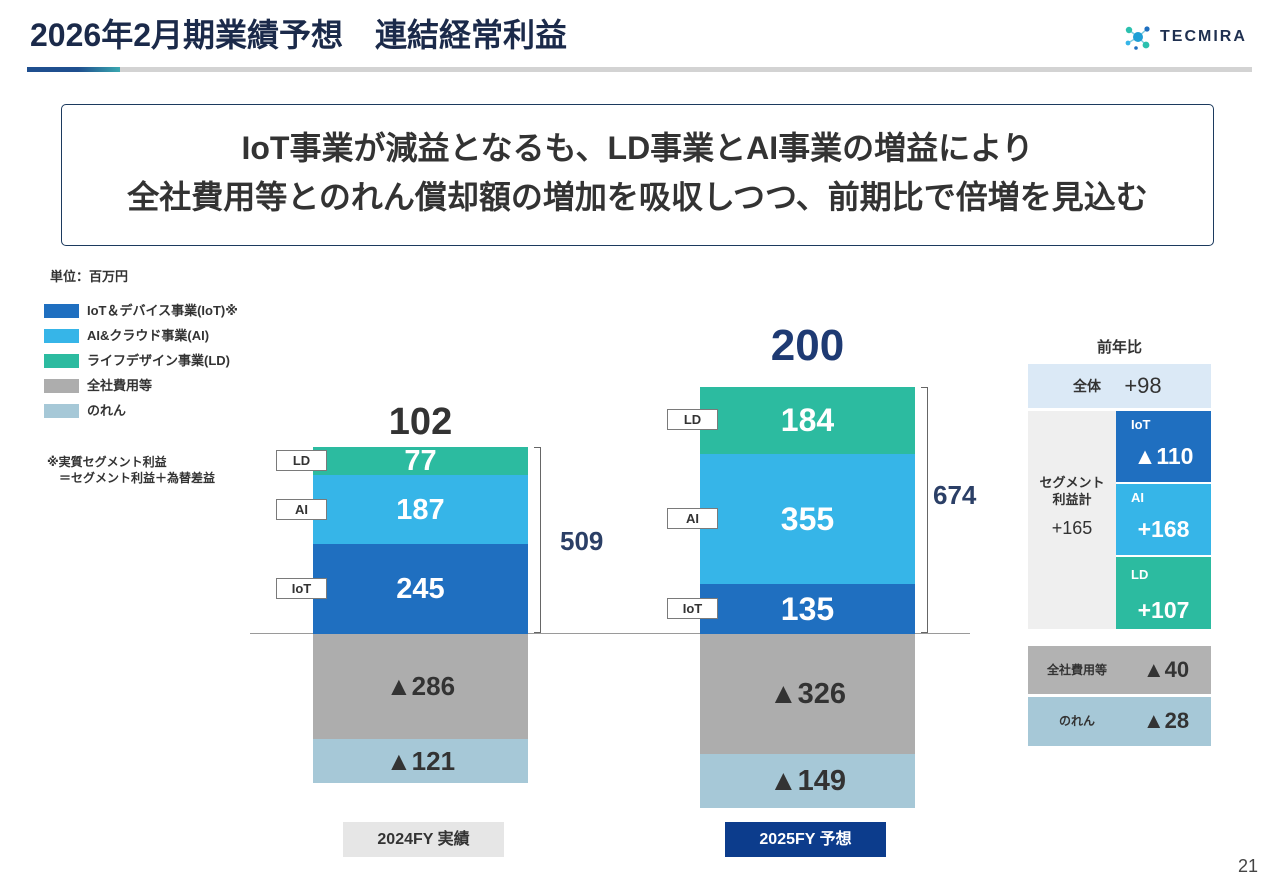 The image size is (1280, 886). I want to click on yoy-segment-total-label-line-2: 利益計, so click(1072, 499).